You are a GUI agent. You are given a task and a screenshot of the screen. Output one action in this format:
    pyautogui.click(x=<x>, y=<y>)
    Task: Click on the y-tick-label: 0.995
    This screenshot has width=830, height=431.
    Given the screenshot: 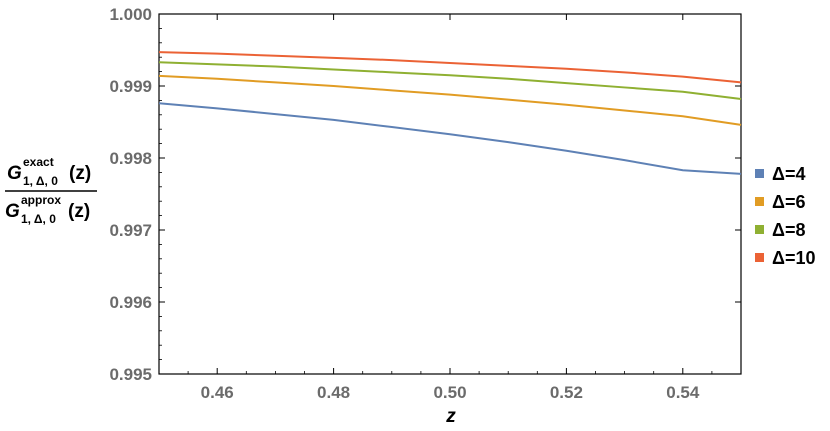 What is the action you would take?
    pyautogui.click(x=130, y=374)
    